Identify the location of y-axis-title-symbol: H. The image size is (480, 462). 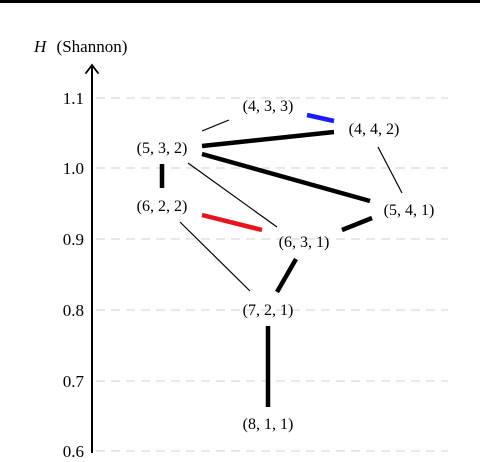
(40, 46).